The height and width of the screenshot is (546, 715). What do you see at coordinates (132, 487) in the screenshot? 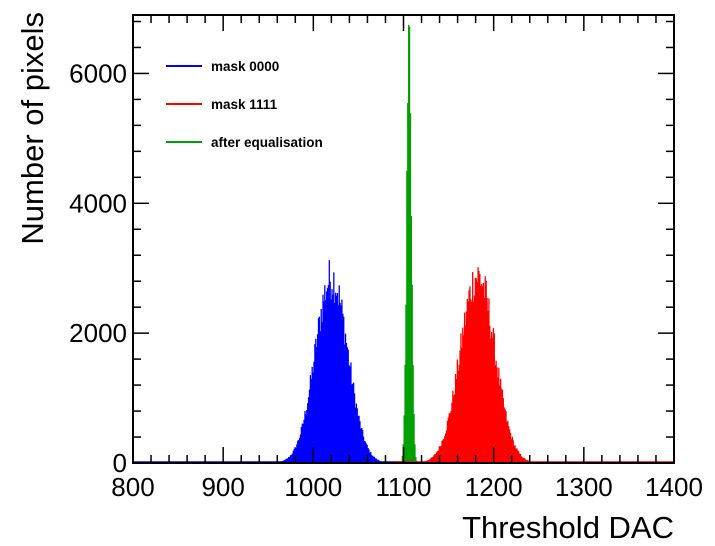
I see `x-tick-label: 800` at bounding box center [132, 487].